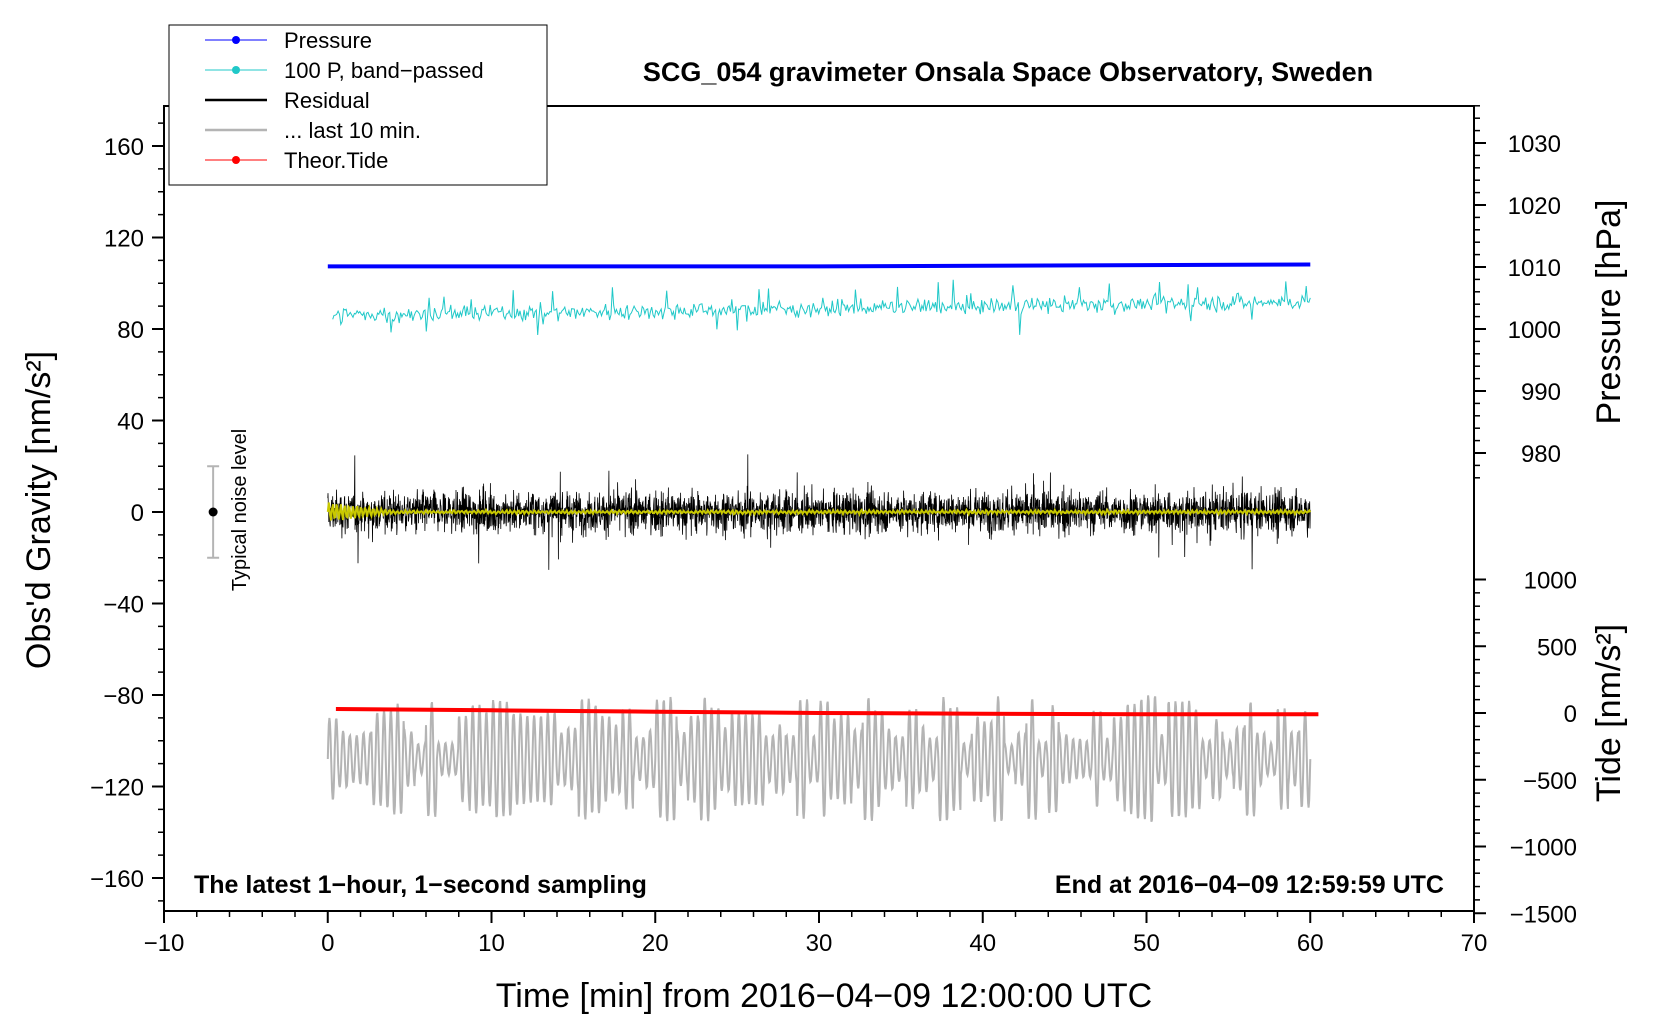 The image size is (1660, 1020). Describe the element at coordinates (1474, 943) in the screenshot. I see `x-tick-label: 70` at that location.